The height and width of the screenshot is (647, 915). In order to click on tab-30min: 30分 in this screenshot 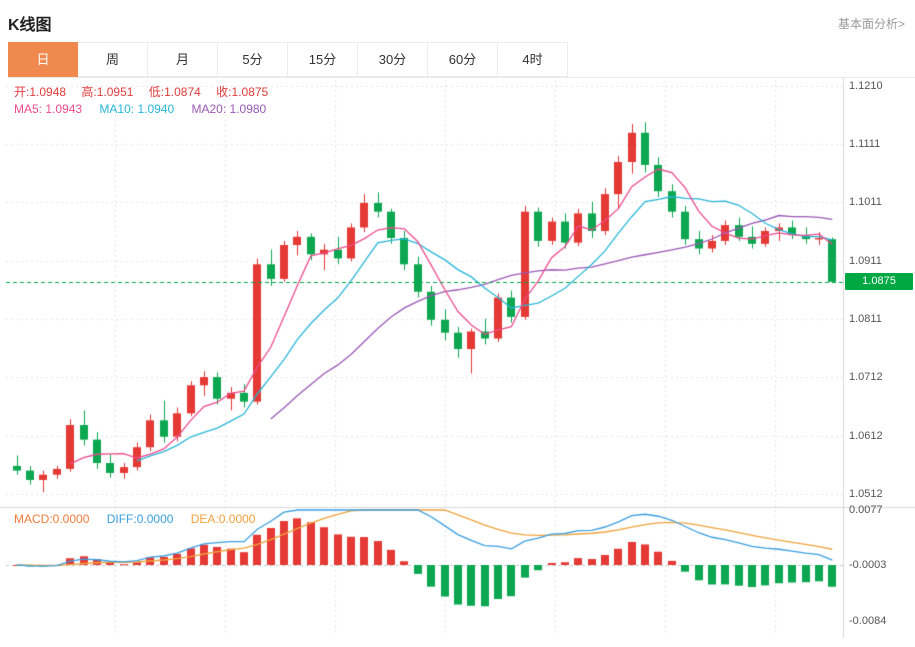, I will do `click(393, 59)`.